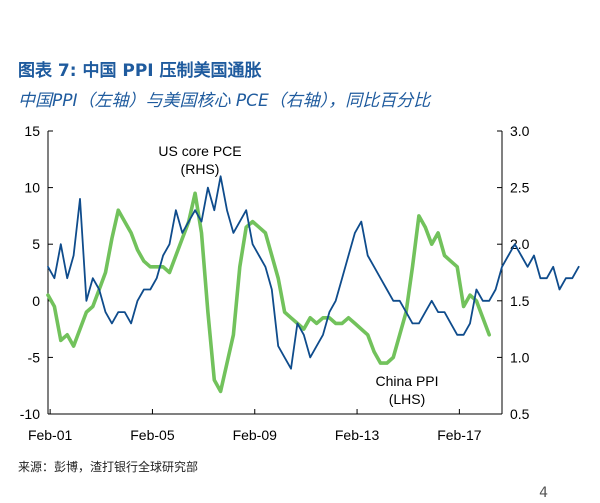 The height and width of the screenshot is (503, 600). I want to click on right-tick-label: 1.5, so click(520, 301).